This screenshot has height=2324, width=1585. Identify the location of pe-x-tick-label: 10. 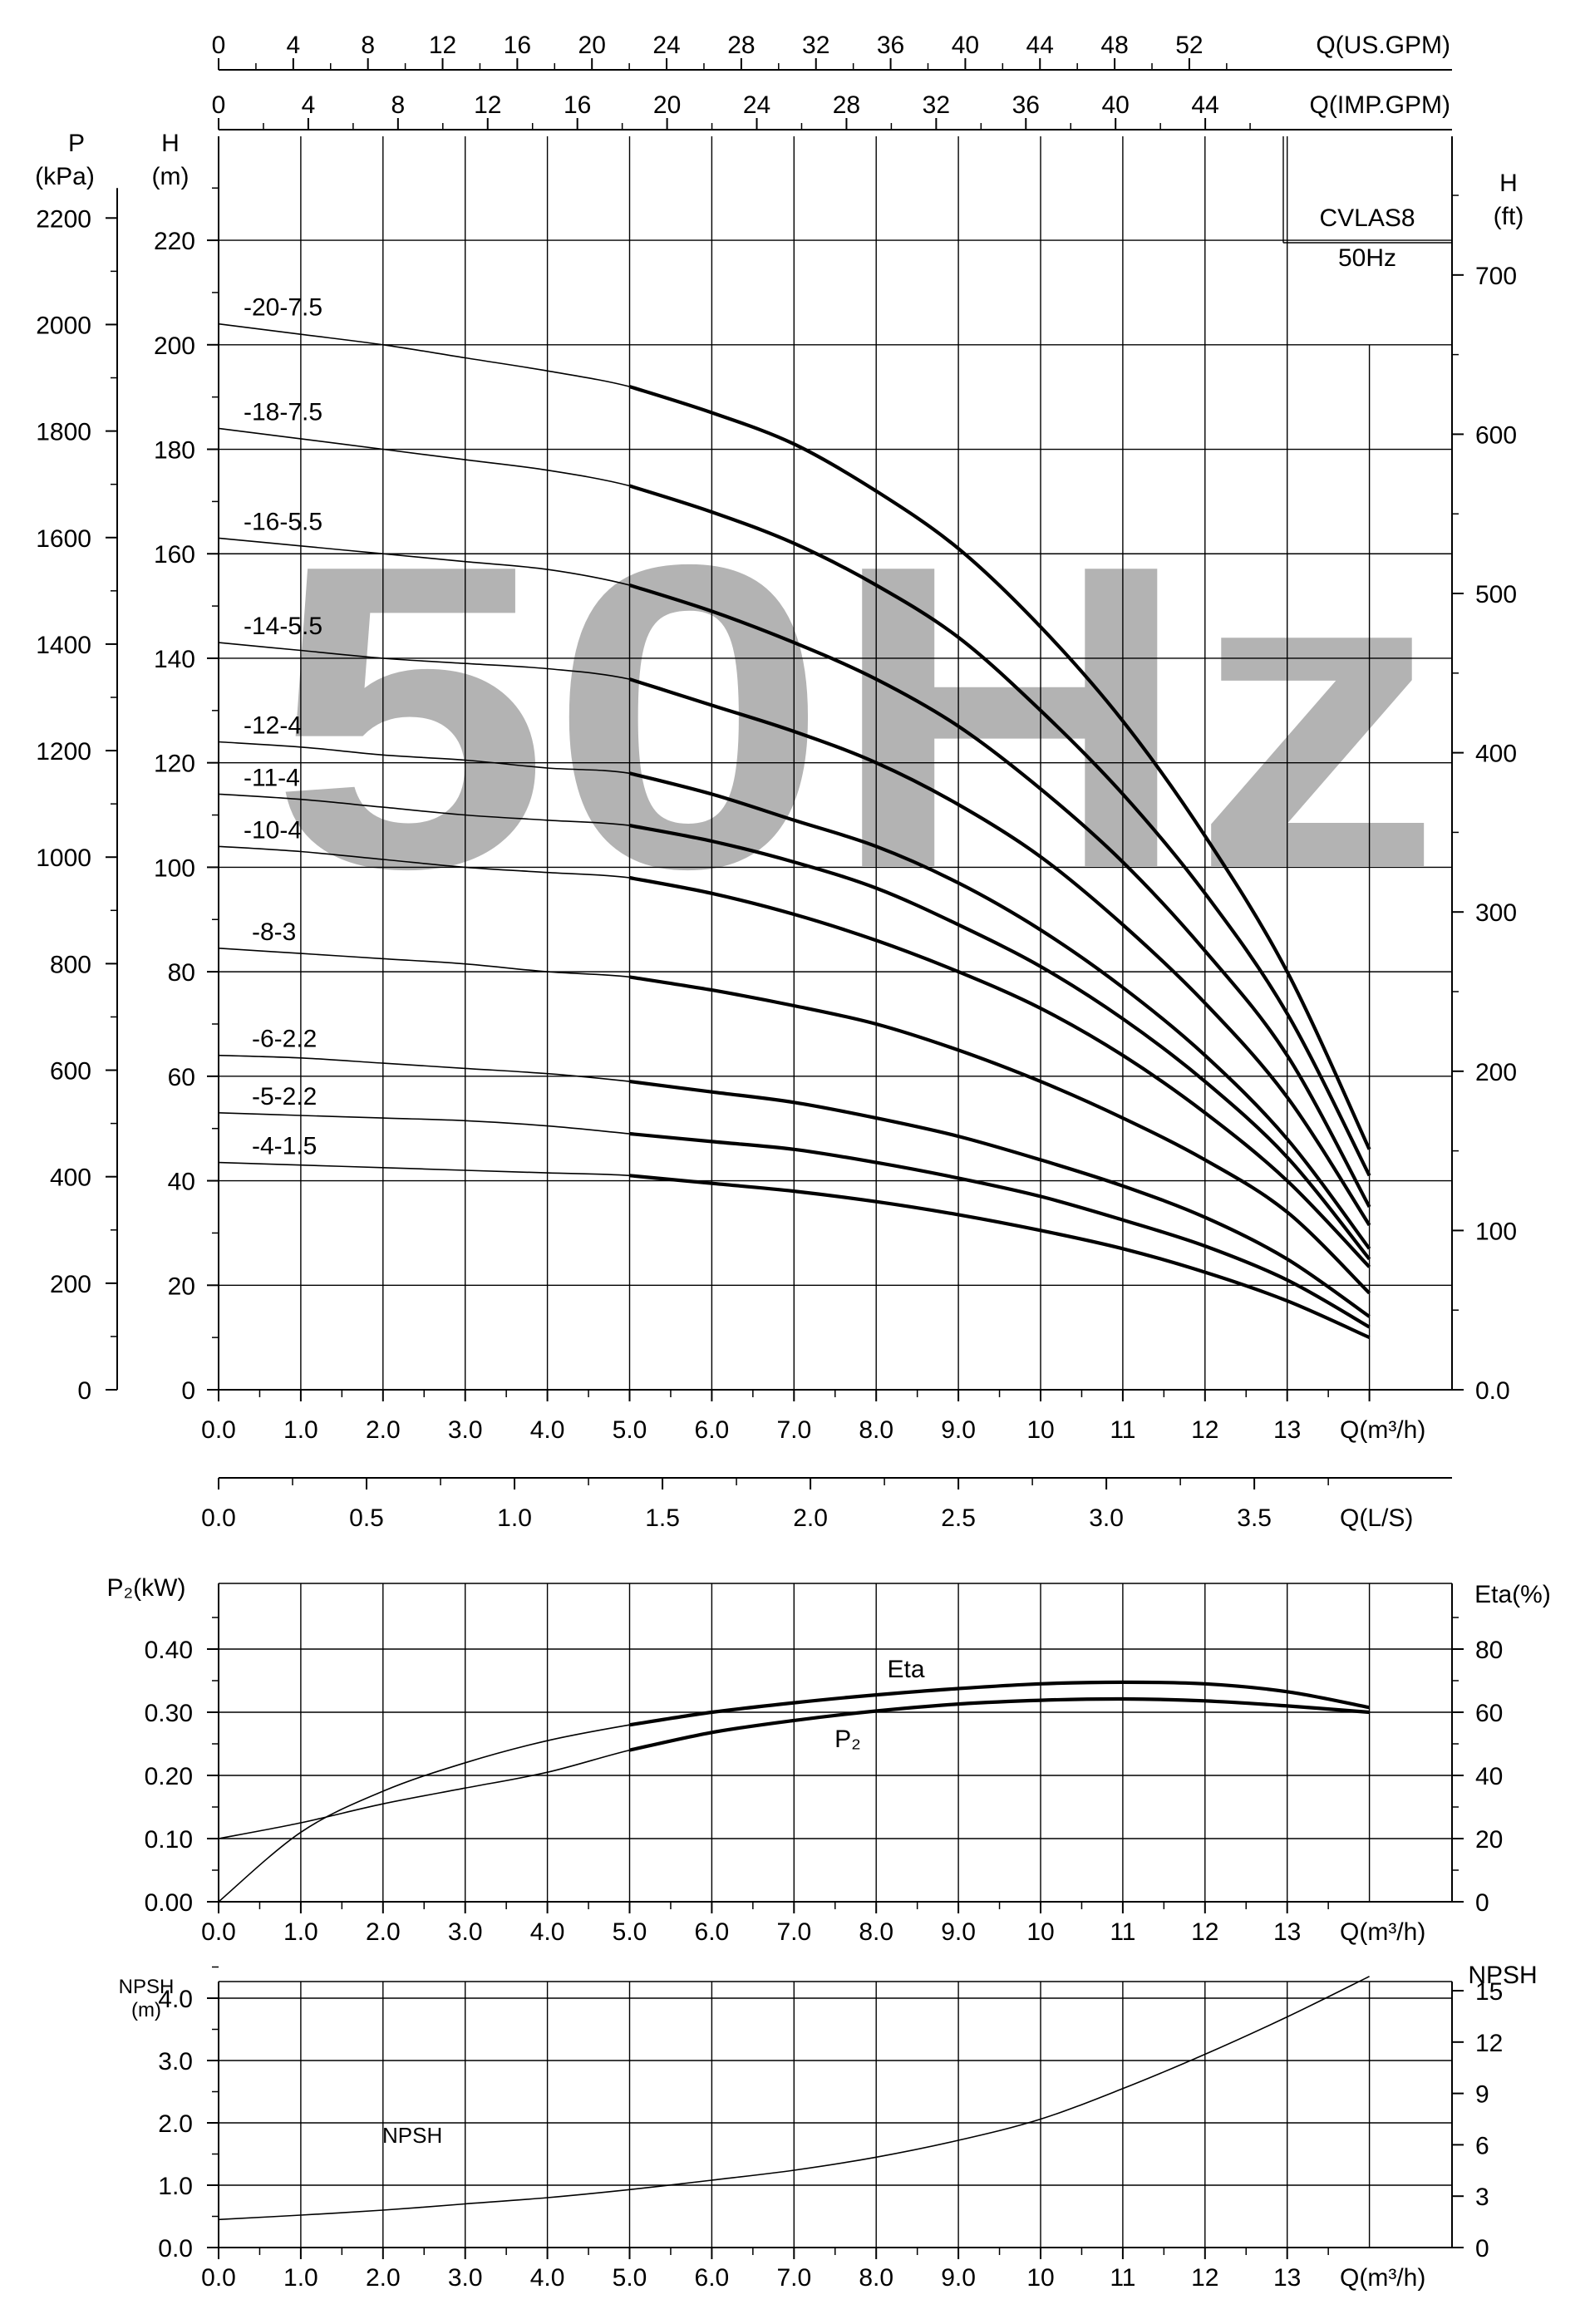
(1040, 1932).